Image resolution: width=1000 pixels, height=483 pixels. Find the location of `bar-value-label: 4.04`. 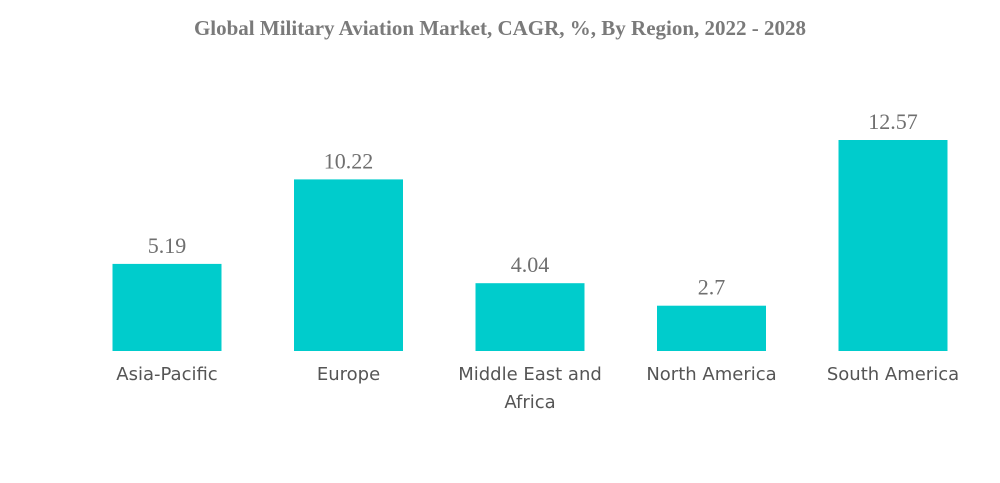

bar-value-label: 4.04 is located at coordinates (530, 264).